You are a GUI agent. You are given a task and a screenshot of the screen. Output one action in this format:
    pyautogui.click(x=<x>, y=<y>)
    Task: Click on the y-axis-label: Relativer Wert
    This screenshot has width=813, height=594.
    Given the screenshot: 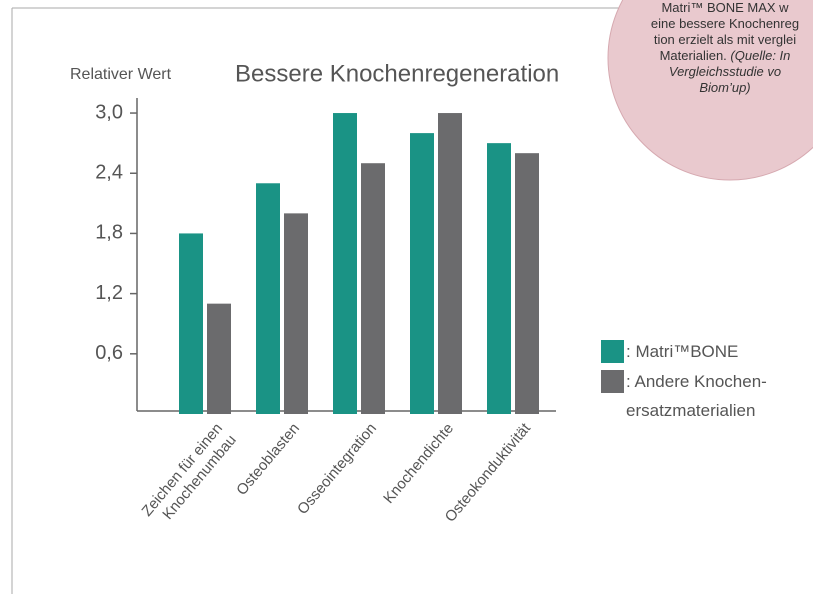 What is the action you would take?
    pyautogui.click(x=121, y=74)
    